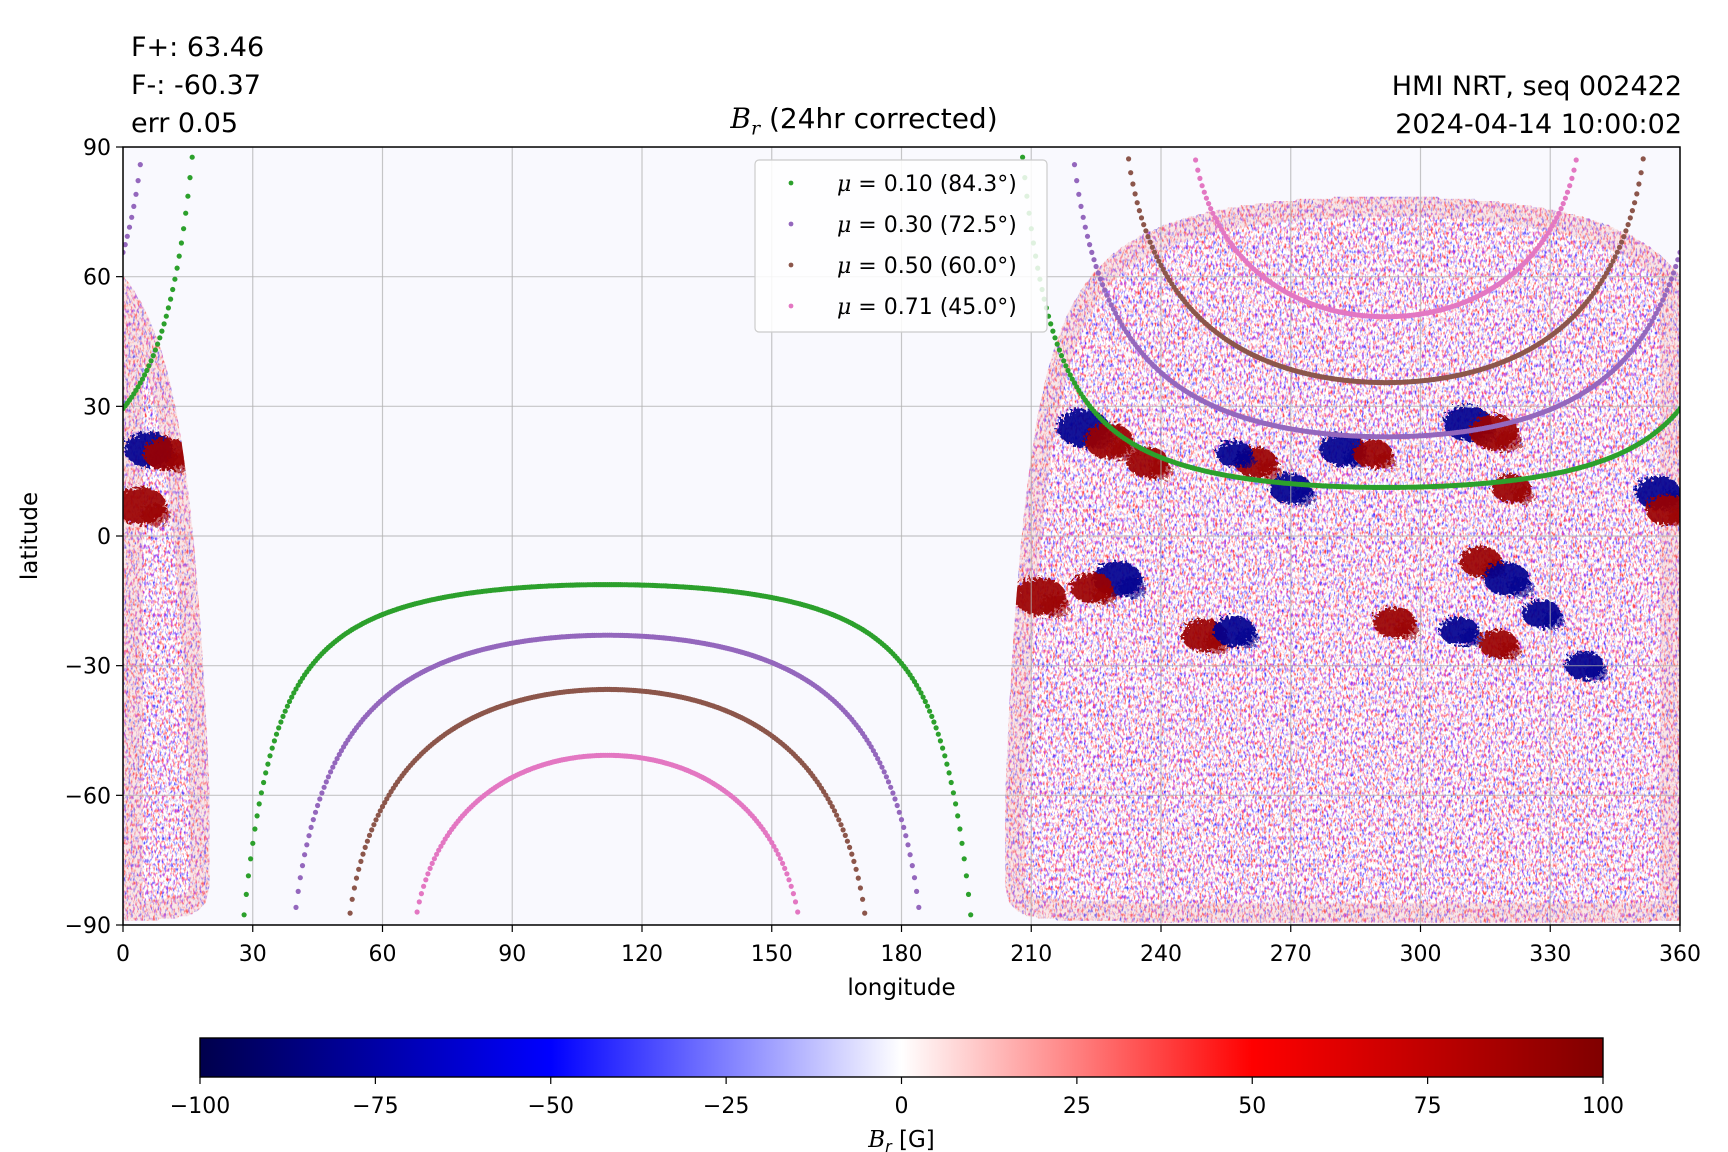 The width and height of the screenshot is (1728, 1152). Describe the element at coordinates (197, 86) in the screenshot. I see `flux-summary: F+: 63.46 F-: -60.37 err 0.05` at that location.